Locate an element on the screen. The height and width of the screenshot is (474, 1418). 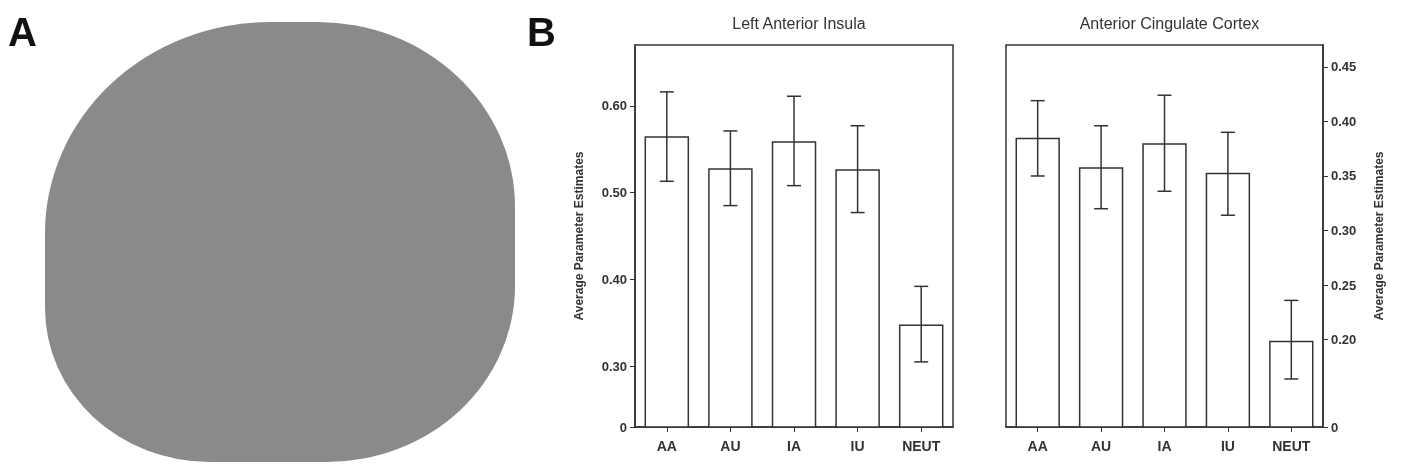
y-tick-label: 0 is located at coordinates (623, 427).